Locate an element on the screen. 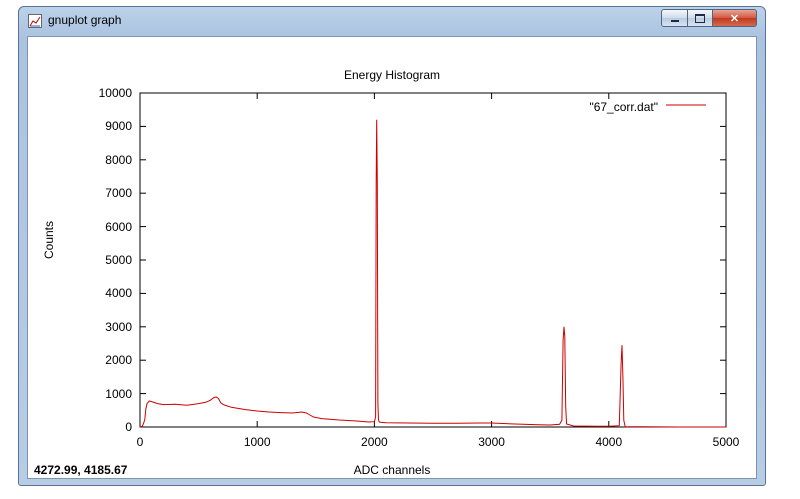  y-tick-label: 2000 is located at coordinates (118, 360).